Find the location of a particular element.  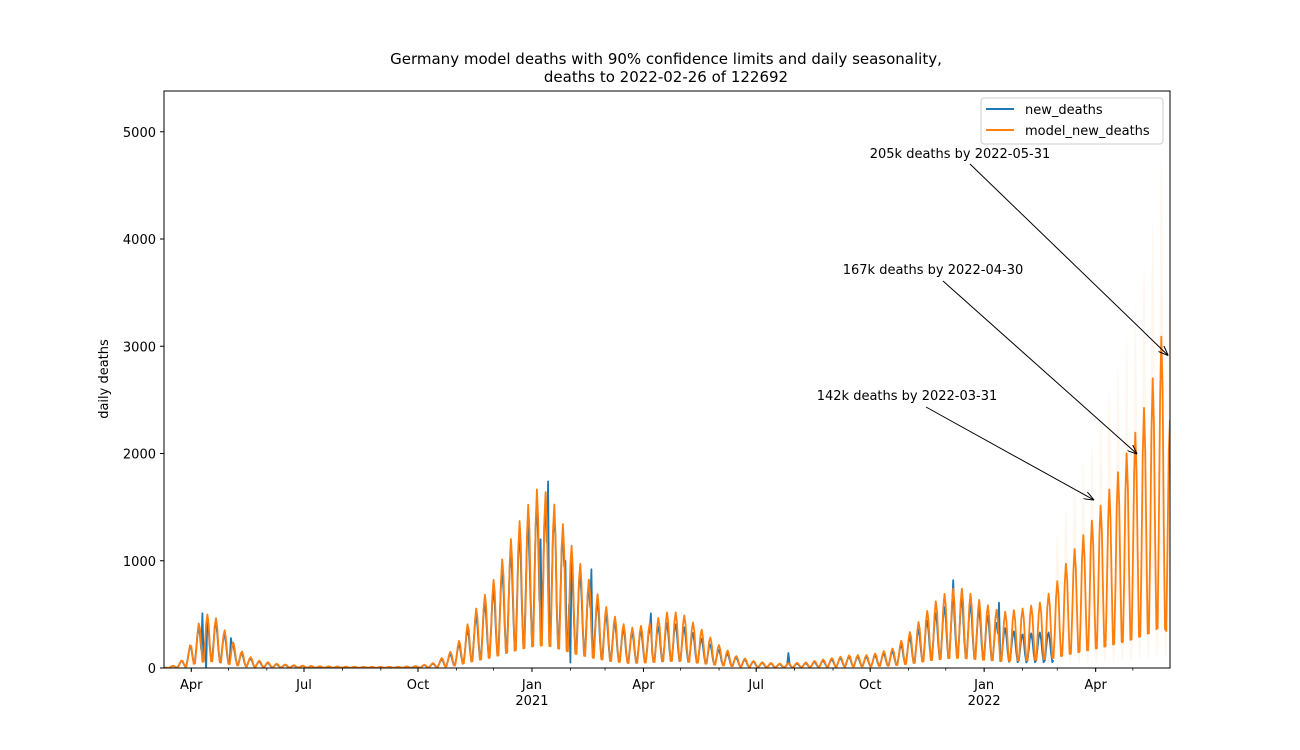

y-tick-label: 4000 is located at coordinates (139, 240).